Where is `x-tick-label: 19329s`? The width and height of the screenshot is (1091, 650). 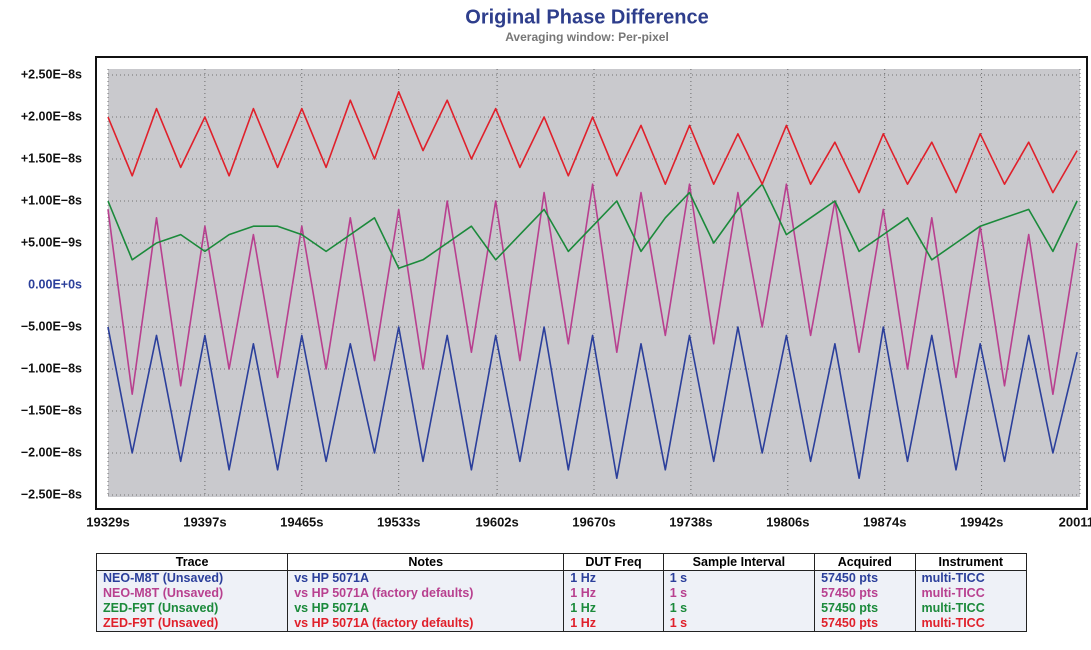
x-tick-label: 19329s is located at coordinates (107, 521).